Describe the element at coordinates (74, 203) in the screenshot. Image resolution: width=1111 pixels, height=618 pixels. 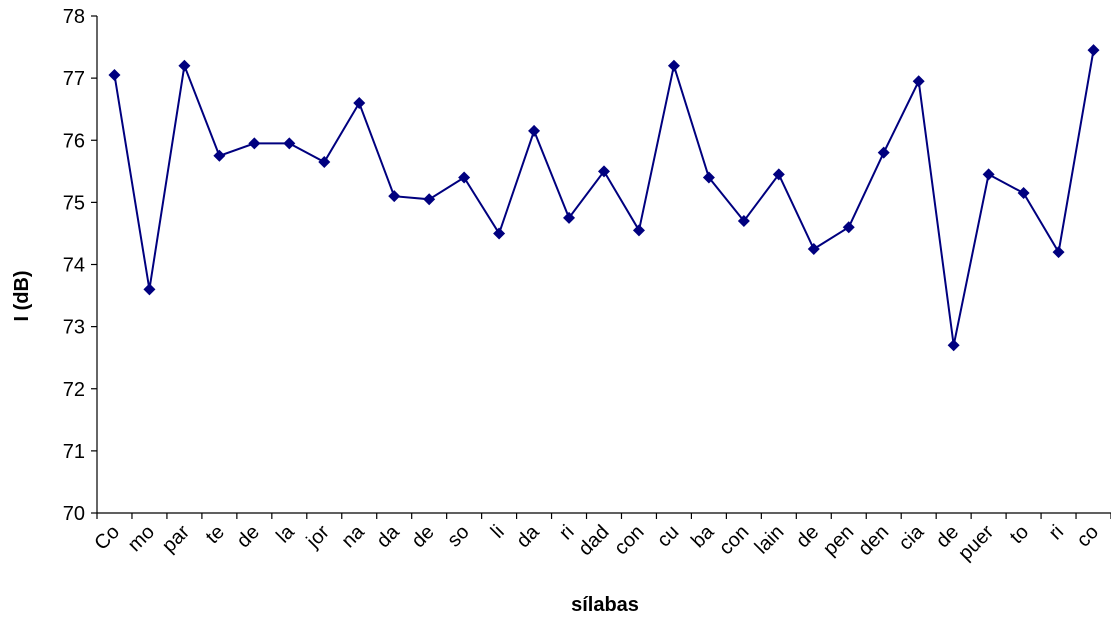
I see `y-tick-label: 75` at that location.